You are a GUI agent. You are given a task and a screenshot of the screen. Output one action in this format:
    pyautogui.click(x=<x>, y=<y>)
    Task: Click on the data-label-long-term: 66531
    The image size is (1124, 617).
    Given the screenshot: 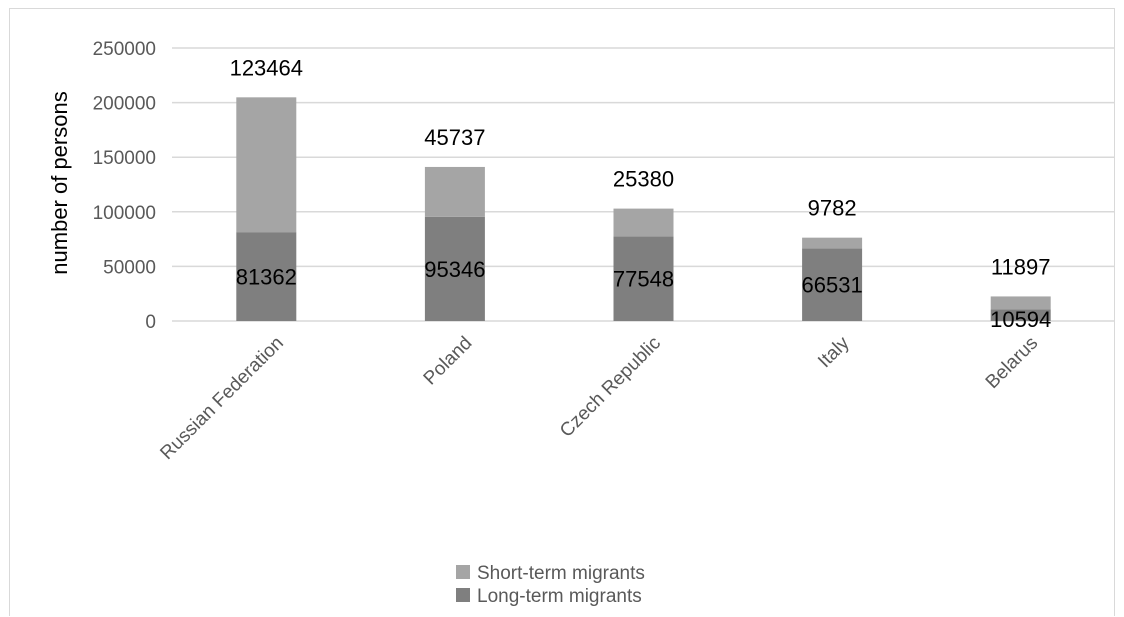 What is the action you would take?
    pyautogui.click(x=832, y=285)
    